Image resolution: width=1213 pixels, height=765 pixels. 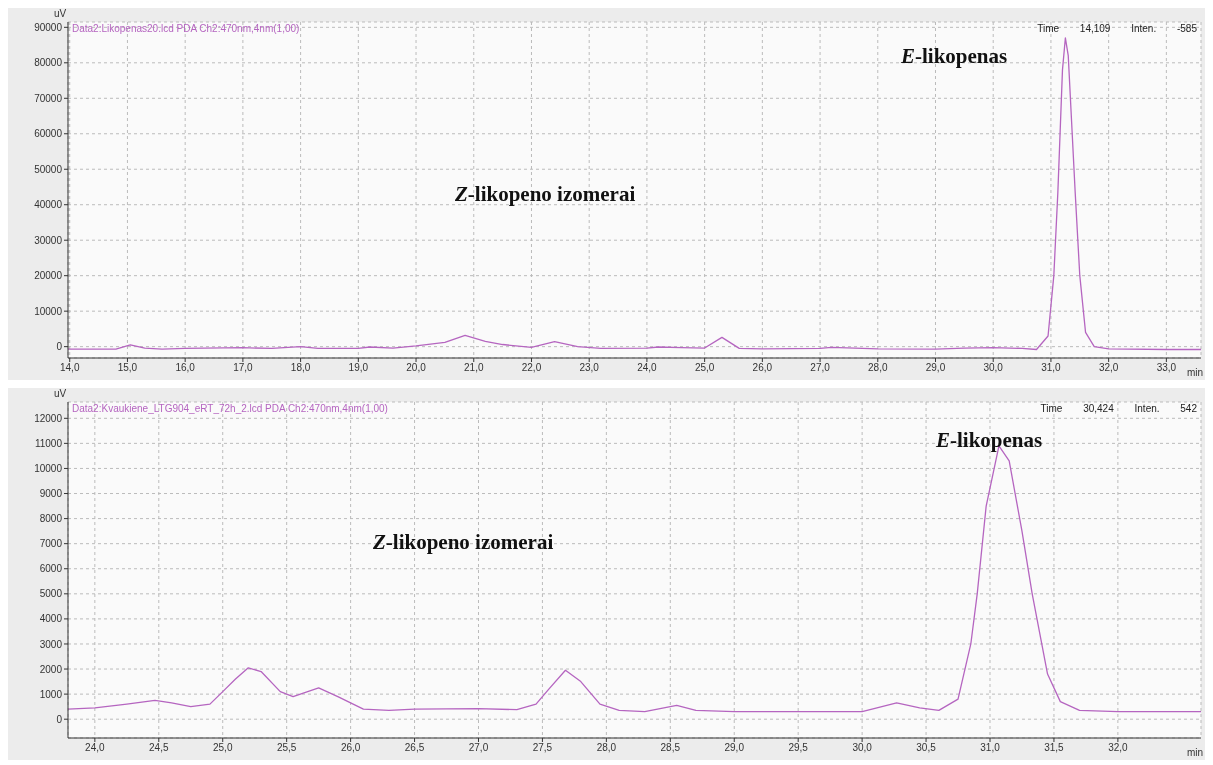 What do you see at coordinates (51, 669) in the screenshot?
I see `y-tick-label: 2000` at bounding box center [51, 669].